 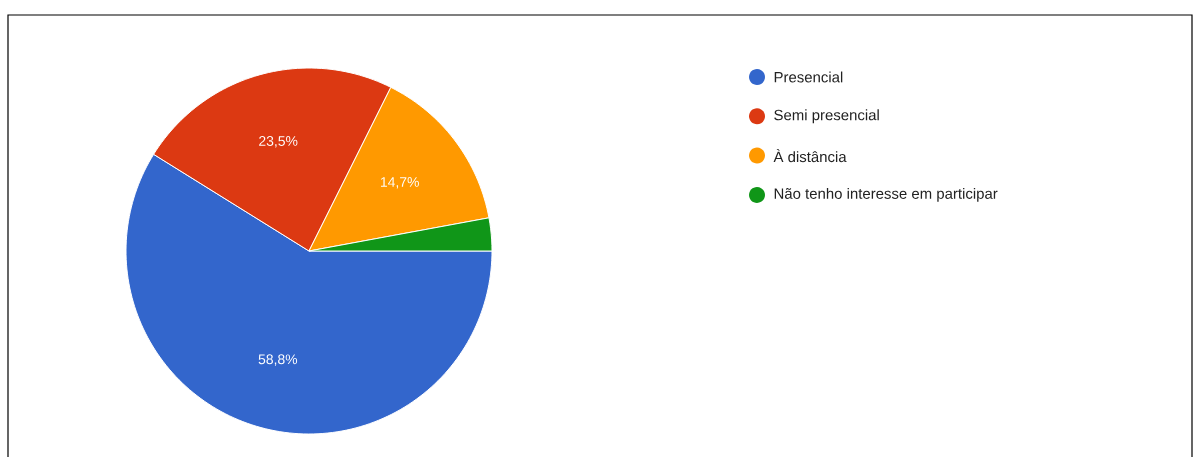 I want to click on data-label: 23,5%, so click(x=278, y=142).